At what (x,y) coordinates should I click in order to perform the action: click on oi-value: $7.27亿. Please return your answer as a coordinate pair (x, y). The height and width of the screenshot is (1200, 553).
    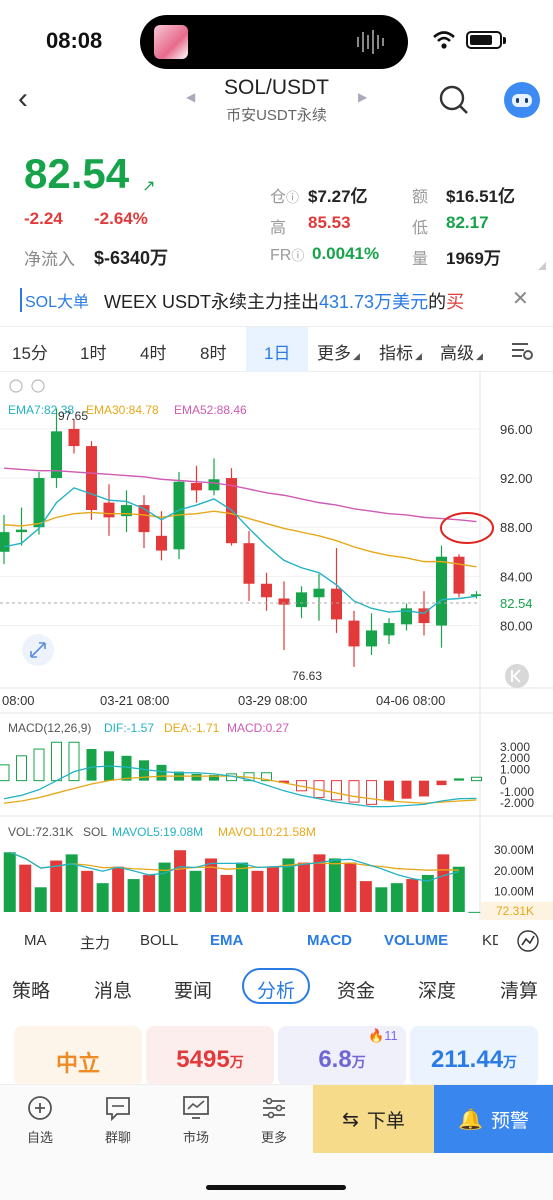
    Looking at the image, I should click on (338, 196).